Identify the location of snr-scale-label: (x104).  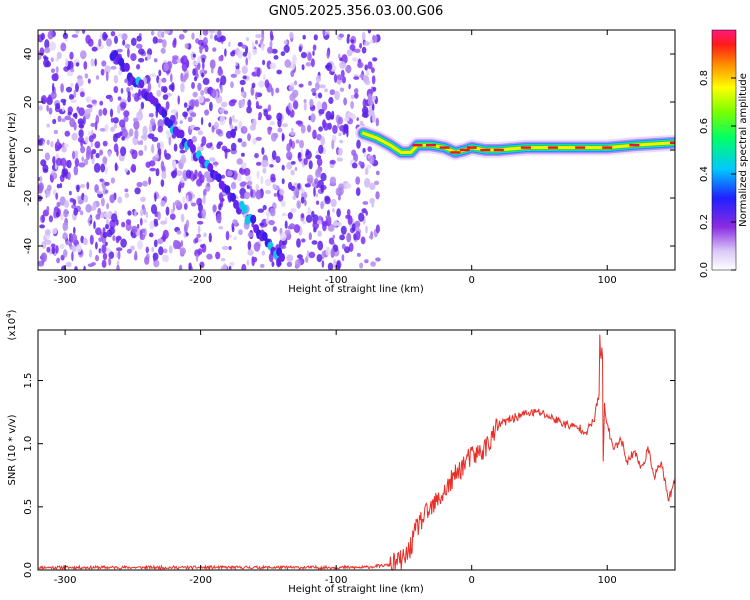
(11, 324).